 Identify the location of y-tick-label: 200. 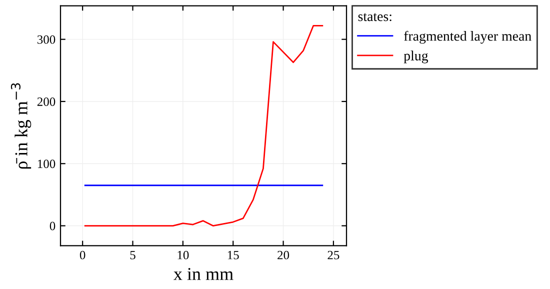
(46, 102).